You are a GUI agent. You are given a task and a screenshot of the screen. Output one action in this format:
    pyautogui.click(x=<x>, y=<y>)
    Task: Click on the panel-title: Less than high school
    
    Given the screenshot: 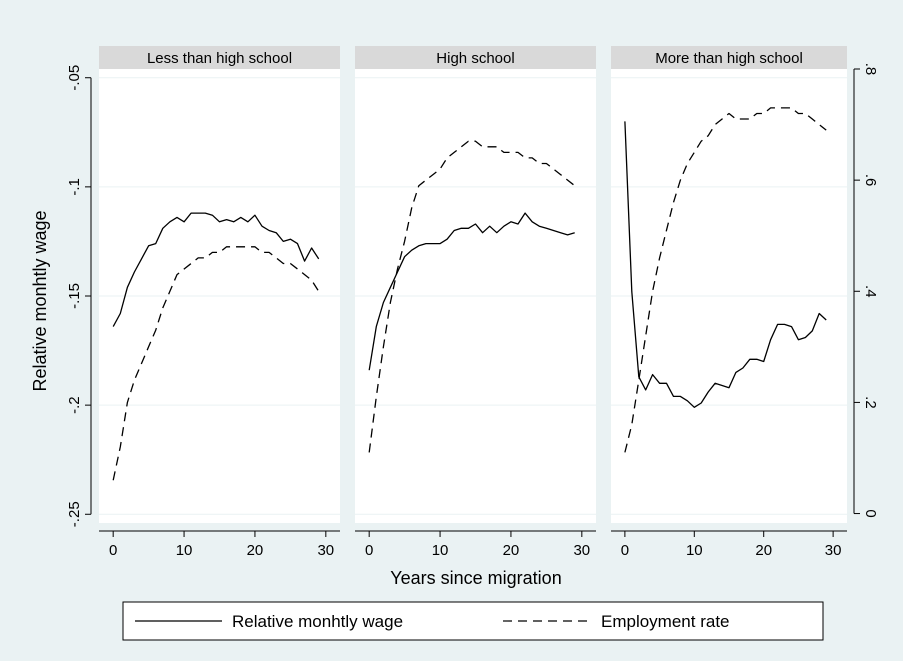 What is the action you would take?
    pyautogui.click(x=219, y=58)
    